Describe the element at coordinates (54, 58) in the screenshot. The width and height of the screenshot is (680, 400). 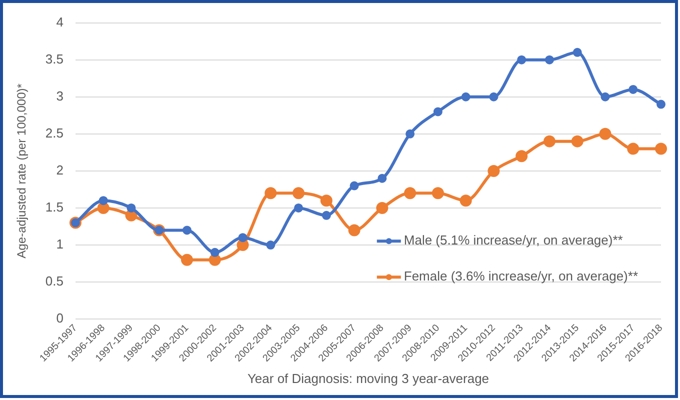
I see `y-tick-label: 3.5` at that location.